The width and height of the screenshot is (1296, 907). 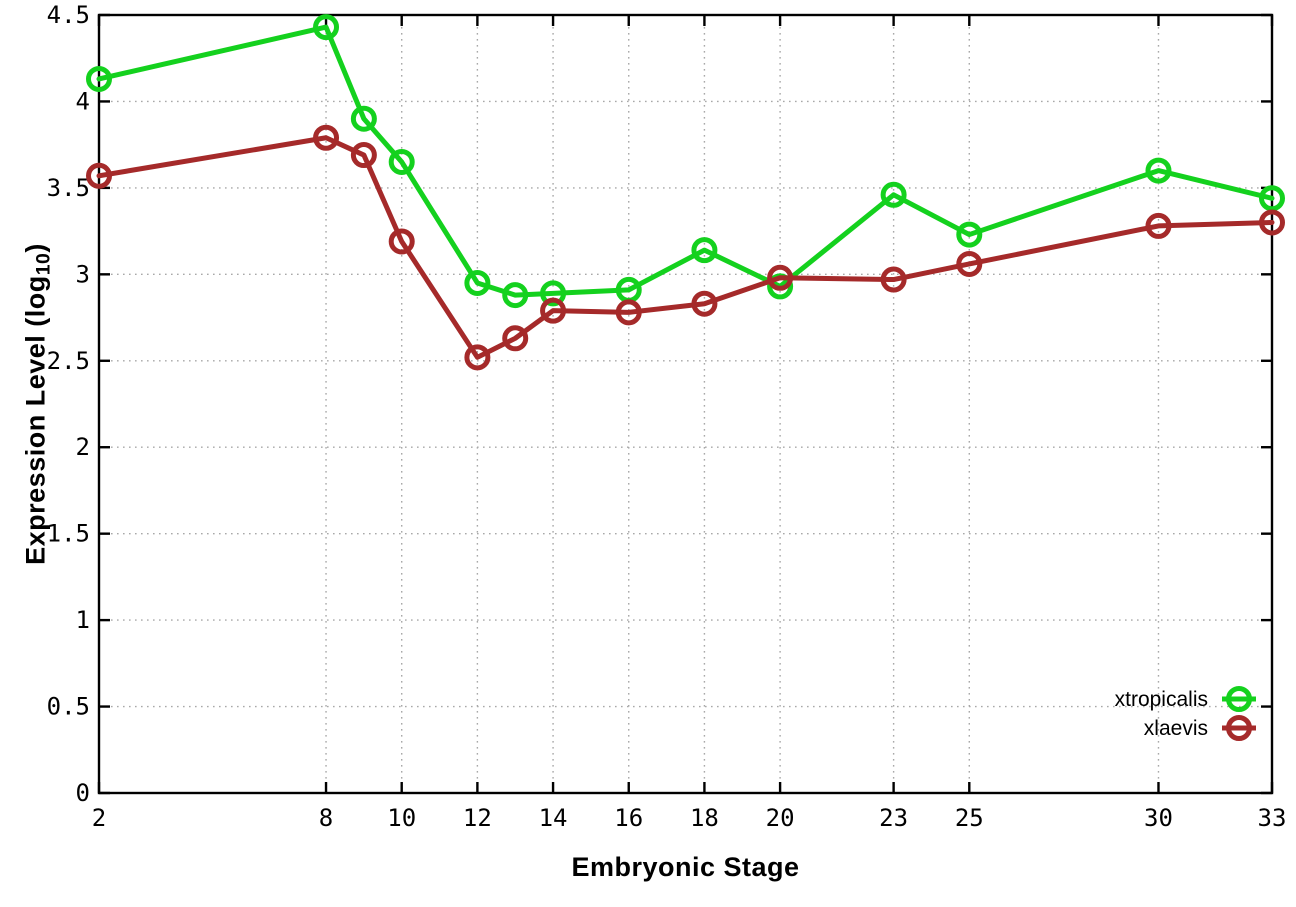 I want to click on x-tick-label-2: 2, so click(x=99, y=818).